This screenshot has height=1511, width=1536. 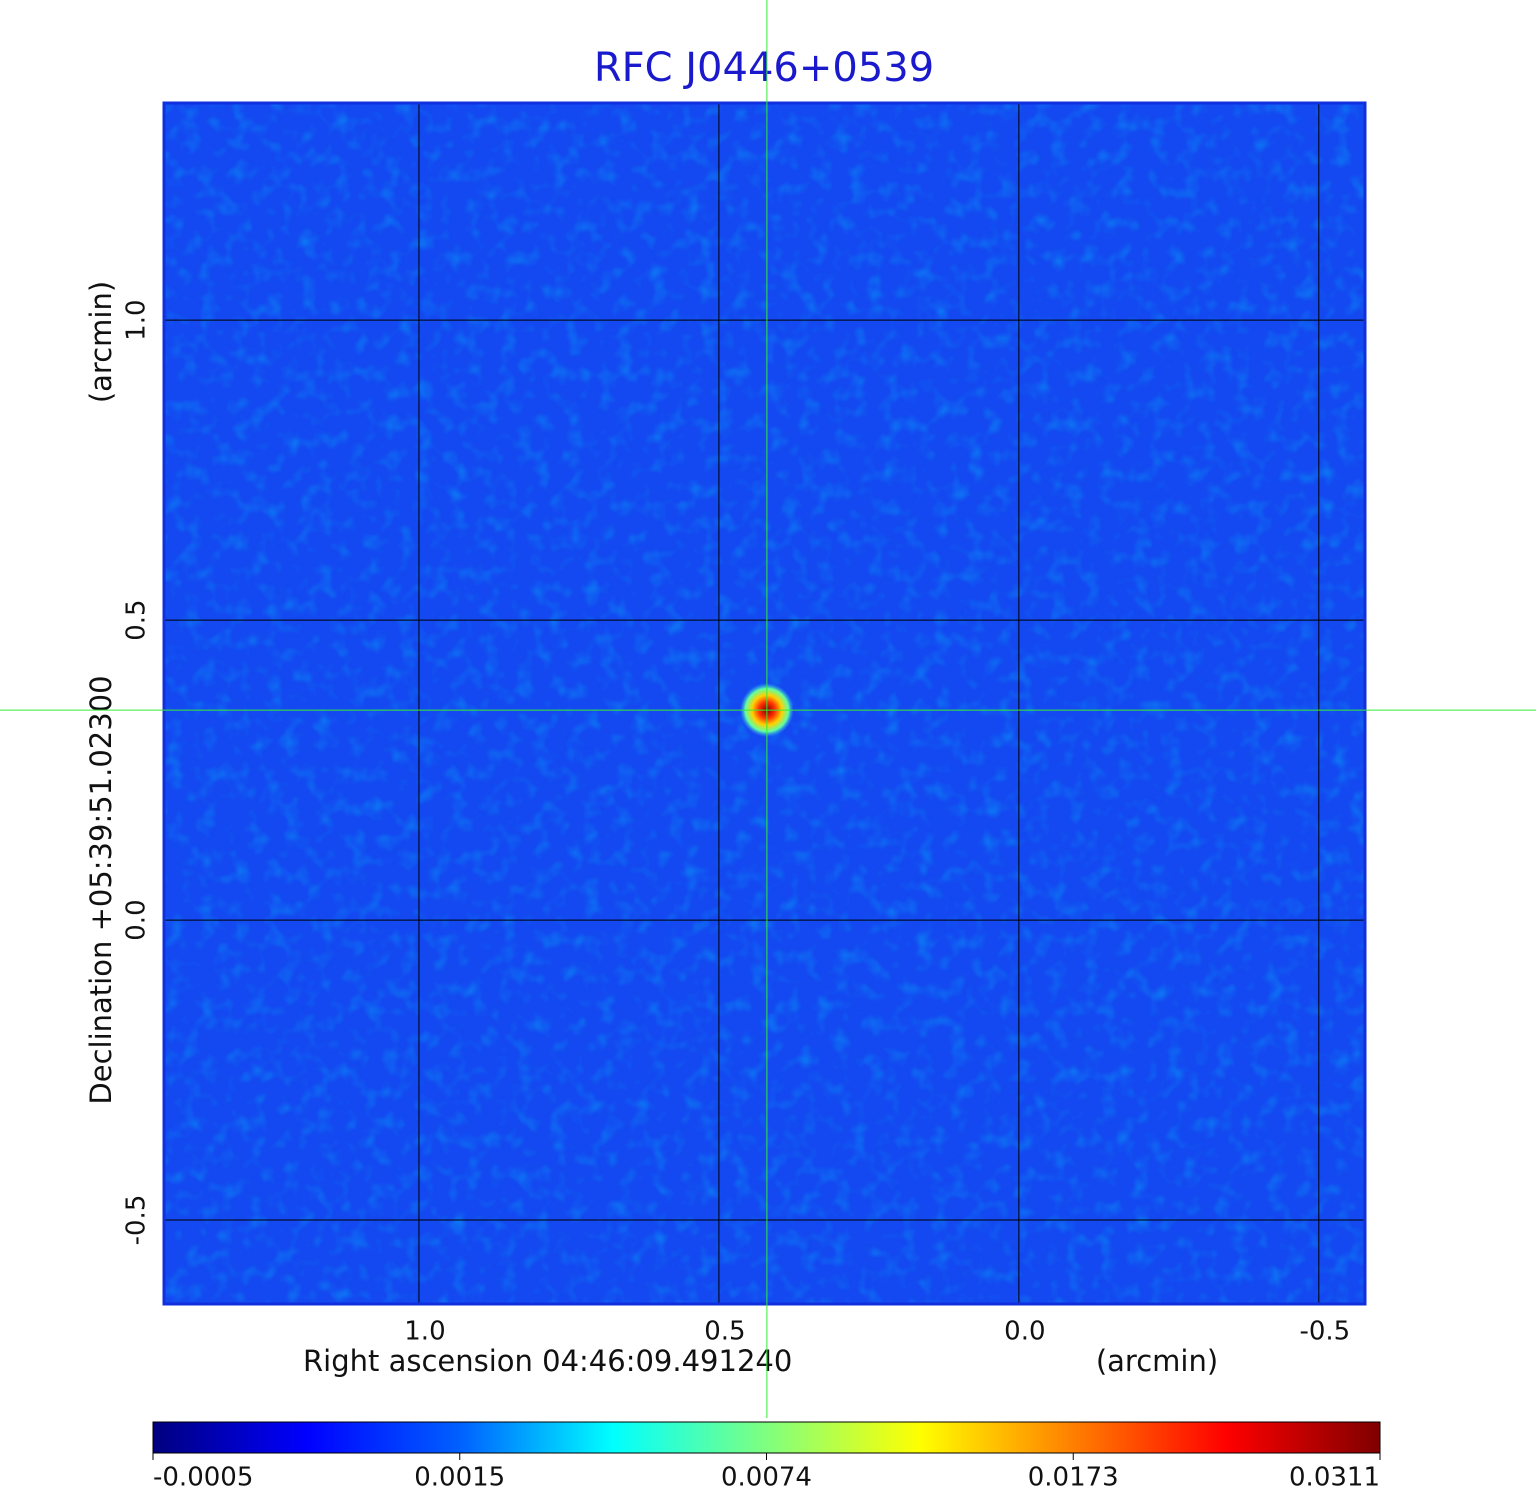 I want to click on colorbar-tick-label: 0.0173, so click(x=1073, y=1478).